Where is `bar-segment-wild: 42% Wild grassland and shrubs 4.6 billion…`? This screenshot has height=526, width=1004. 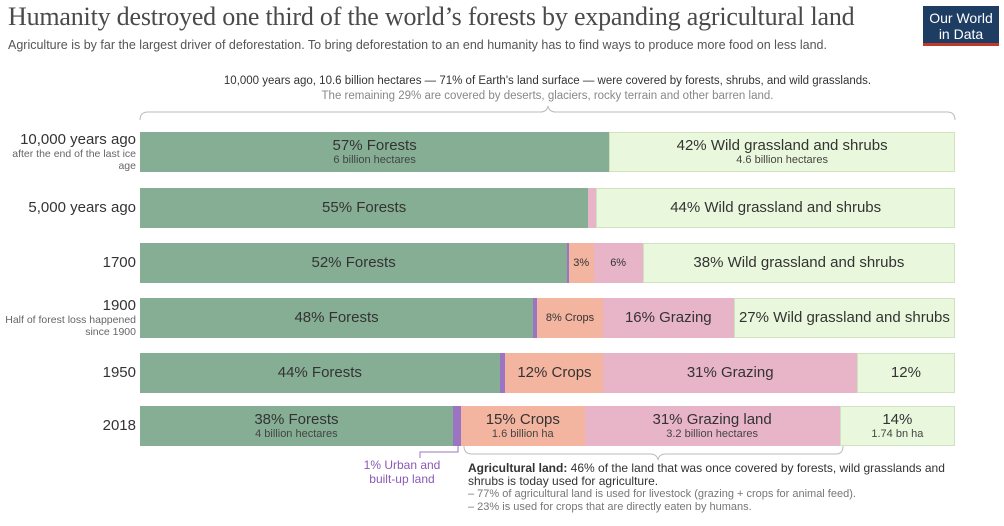 bar-segment-wild: 42% Wild grassland and shrubs 4.6 billion… is located at coordinates (782, 152).